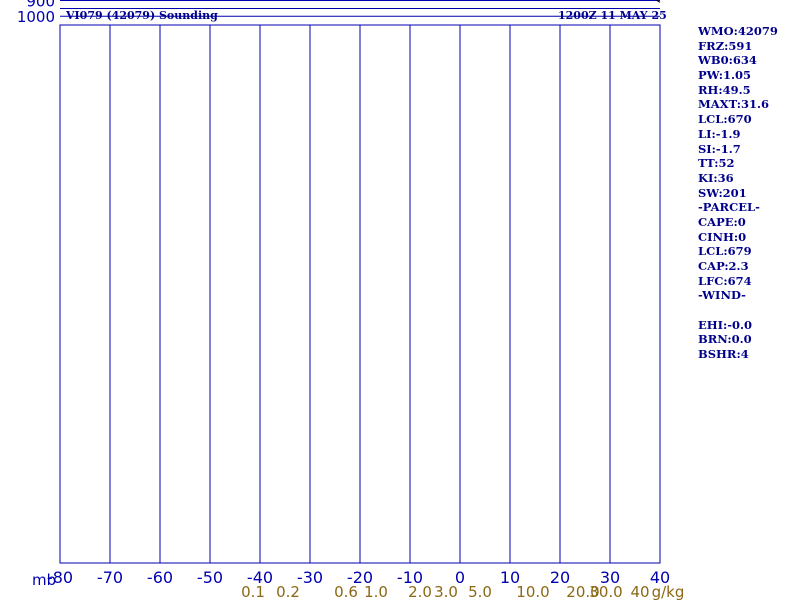 This screenshot has height=600, width=800. I want to click on mixing-ratio-label: 30.0, so click(605, 591).